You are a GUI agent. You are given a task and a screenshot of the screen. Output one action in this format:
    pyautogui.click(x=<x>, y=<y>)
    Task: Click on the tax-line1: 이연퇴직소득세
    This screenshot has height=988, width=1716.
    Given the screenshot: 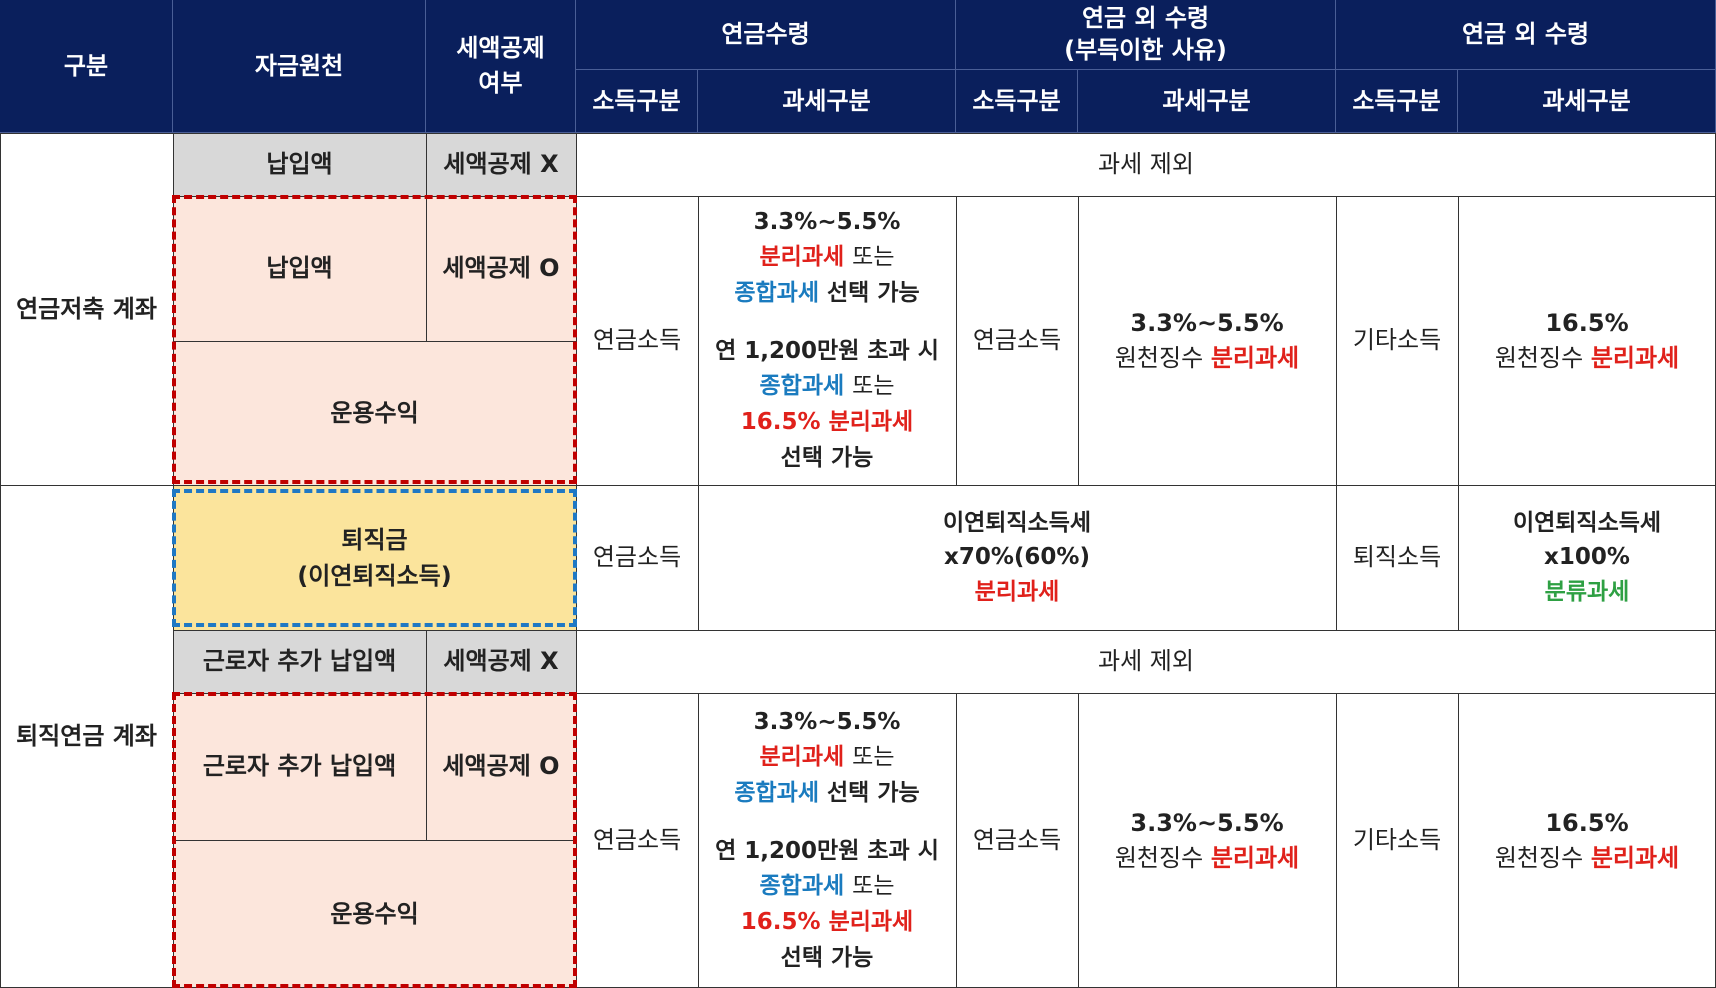 What is the action you would take?
    pyautogui.click(x=1017, y=522)
    